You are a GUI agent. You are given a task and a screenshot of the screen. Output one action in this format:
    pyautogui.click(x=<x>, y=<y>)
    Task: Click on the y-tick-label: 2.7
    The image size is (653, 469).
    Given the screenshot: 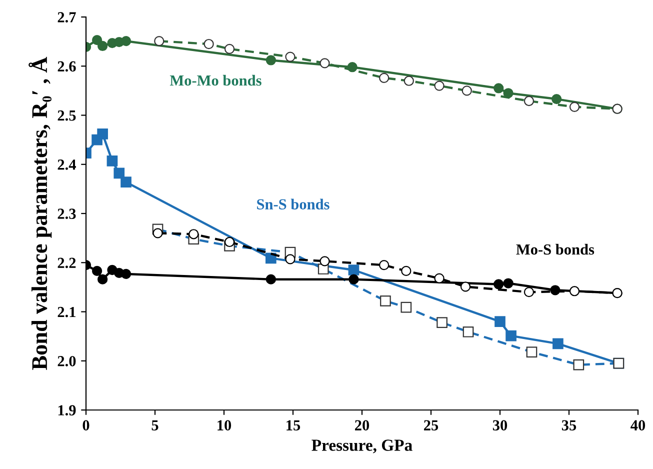 What is the action you would take?
    pyautogui.click(x=67, y=17)
    